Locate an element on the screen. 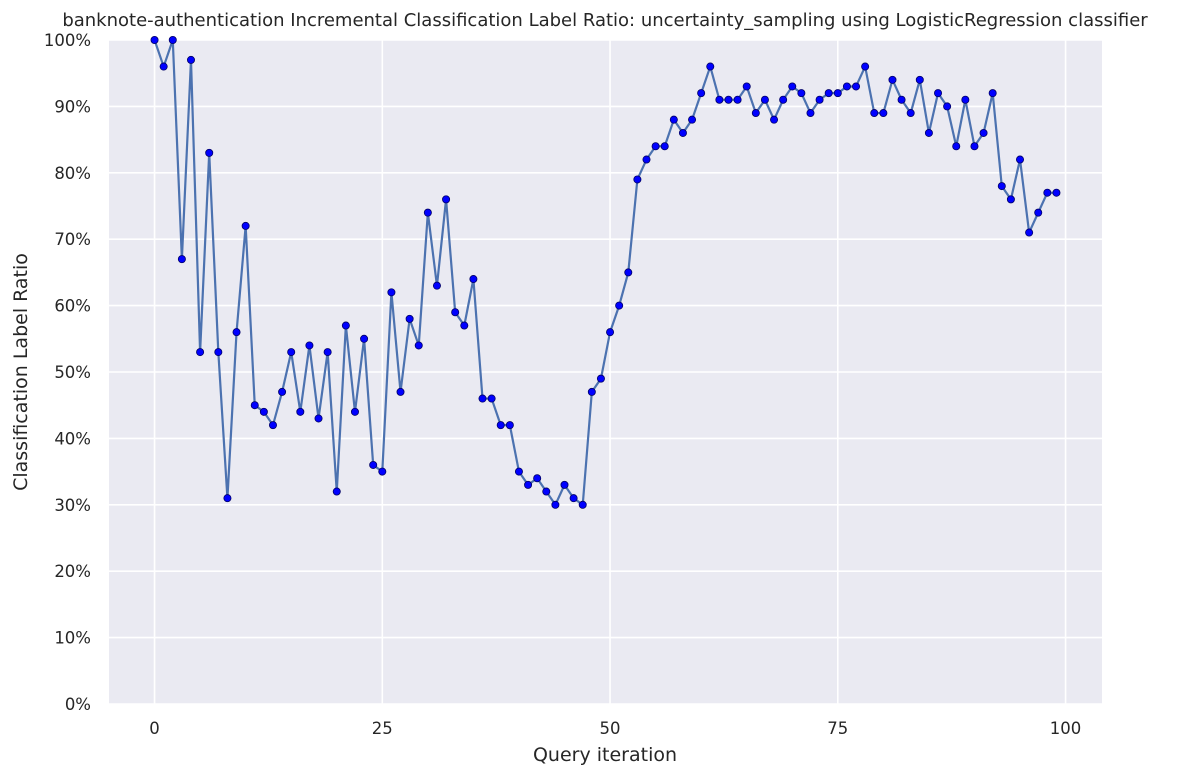 The image size is (1195, 779). x-axis-label: Query iteration is located at coordinates (605, 755).